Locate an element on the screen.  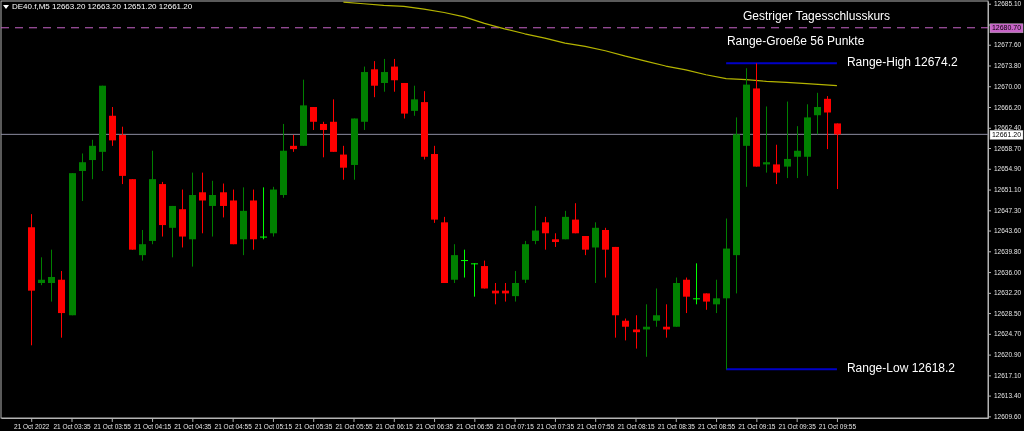
annotation: Range-Groeße 56 Punkte is located at coordinates (795, 41).